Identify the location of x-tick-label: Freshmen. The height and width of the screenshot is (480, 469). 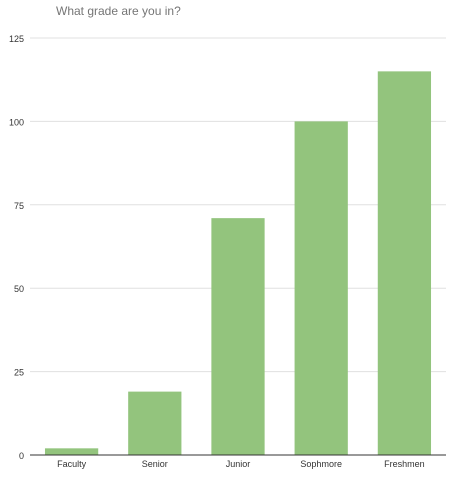
(404, 464).